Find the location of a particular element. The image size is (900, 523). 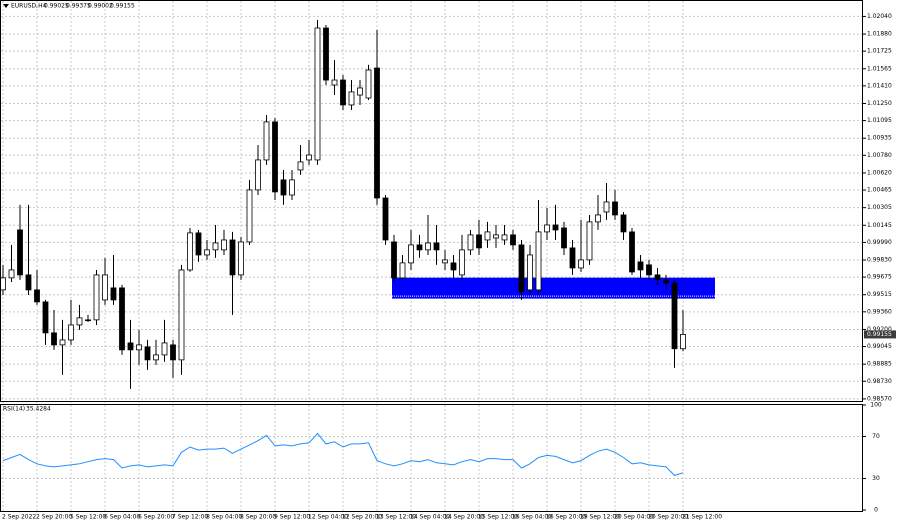

y-tick-label: 1.01565 is located at coordinates (879, 68).